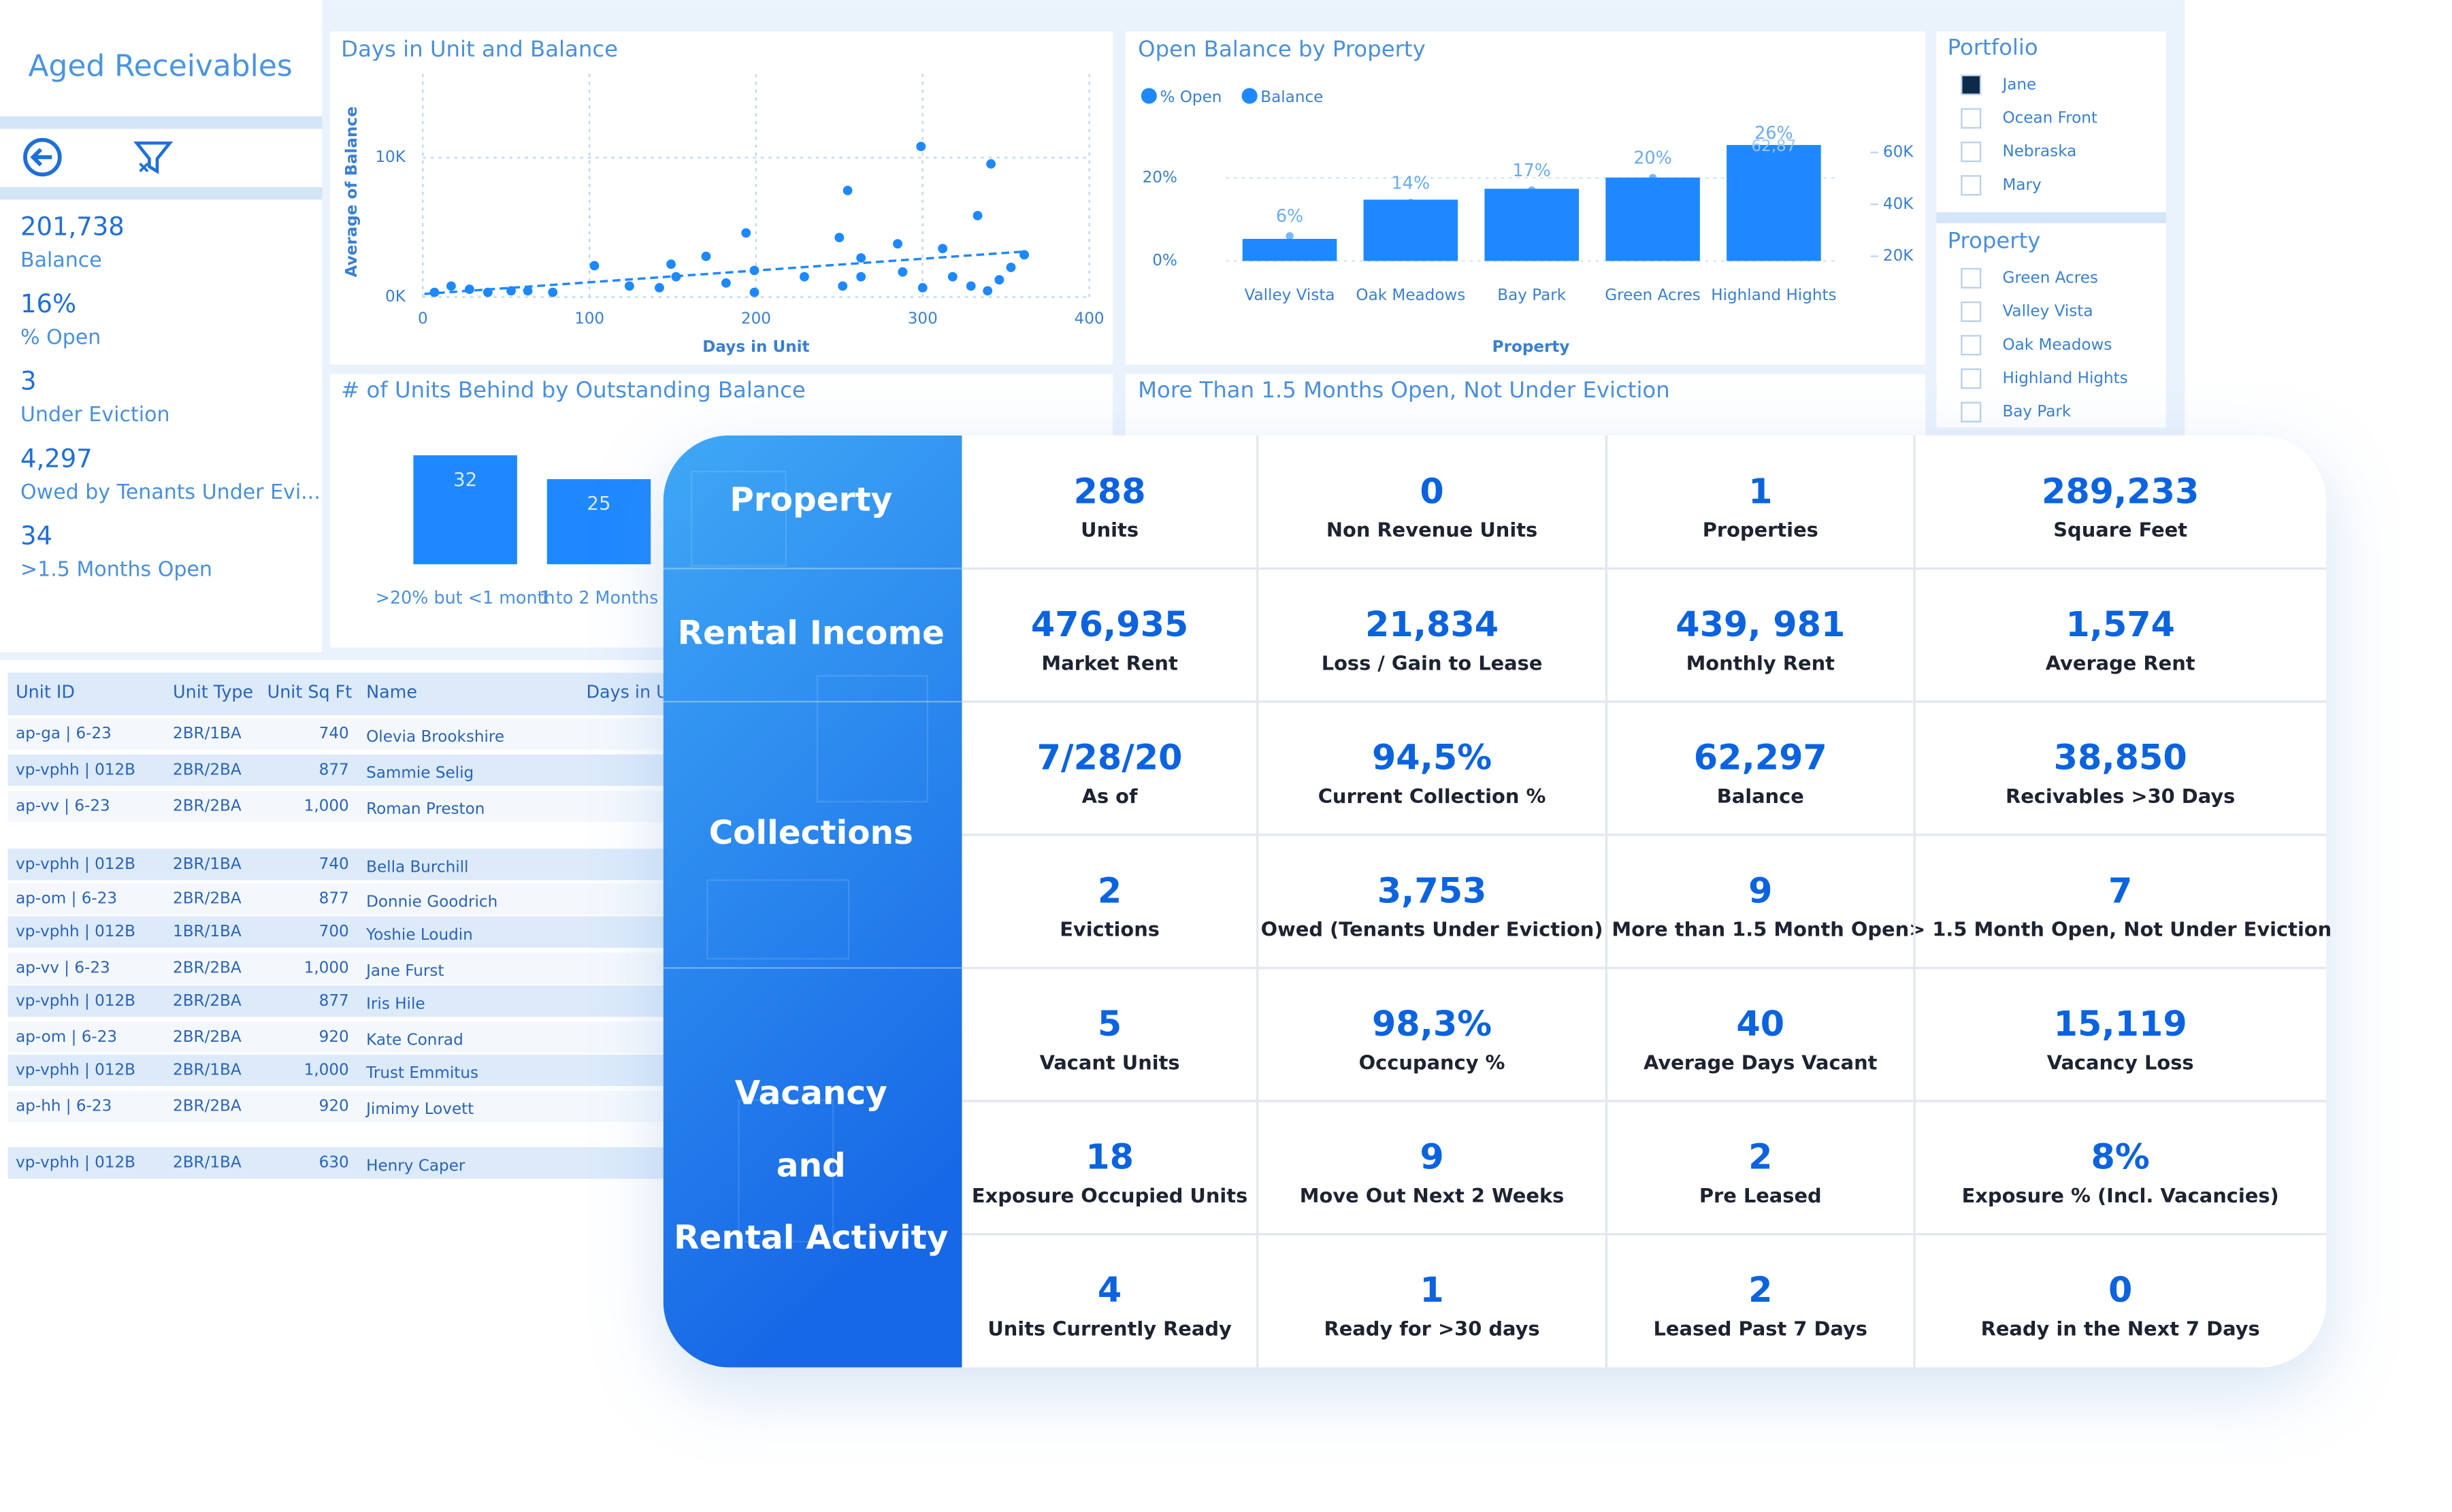  Describe the element at coordinates (1411, 182) in the screenshot. I see `data-label: 14%` at that location.